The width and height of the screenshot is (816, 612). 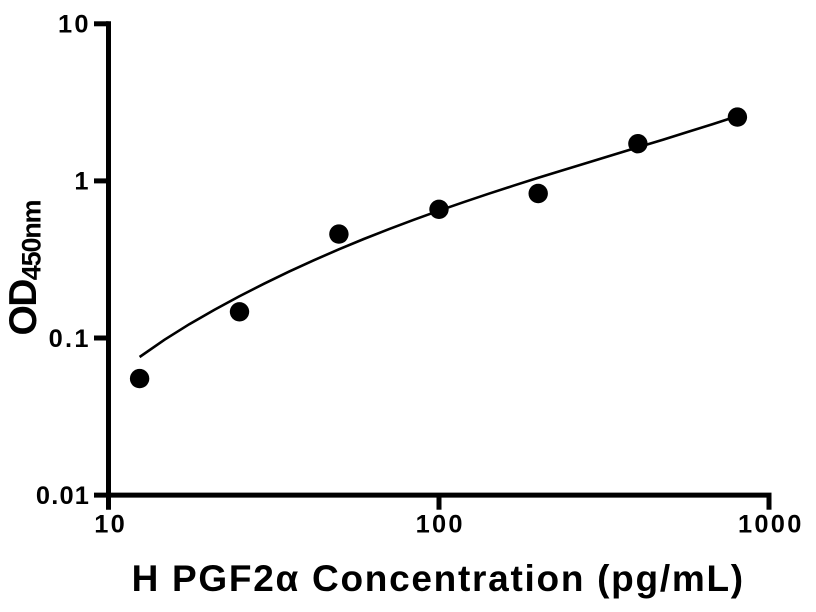 What do you see at coordinates (63, 496) in the screenshot?
I see `svg-text: 0.01` at bounding box center [63, 496].